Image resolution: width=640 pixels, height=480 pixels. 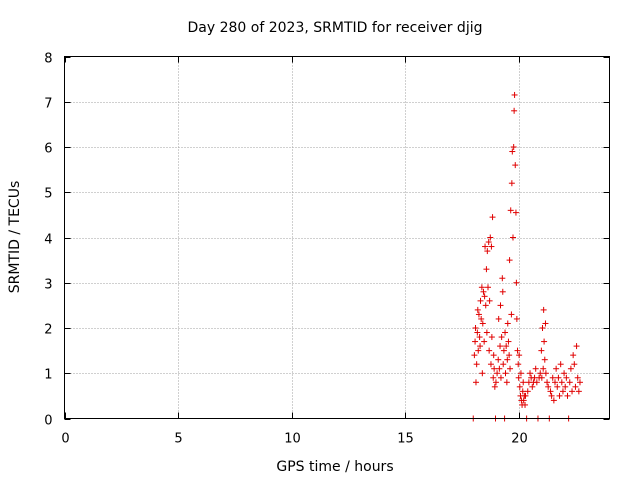 What do you see at coordinates (526, 256) in the screenshot?
I see `data-points` at bounding box center [526, 256].